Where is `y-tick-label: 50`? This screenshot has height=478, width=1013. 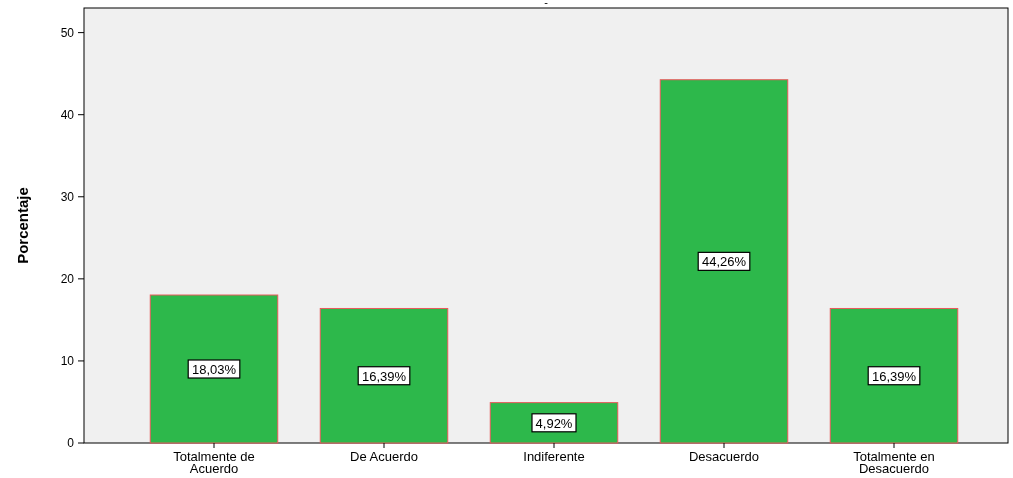
y-tick-label: 50 is located at coordinates (67, 32).